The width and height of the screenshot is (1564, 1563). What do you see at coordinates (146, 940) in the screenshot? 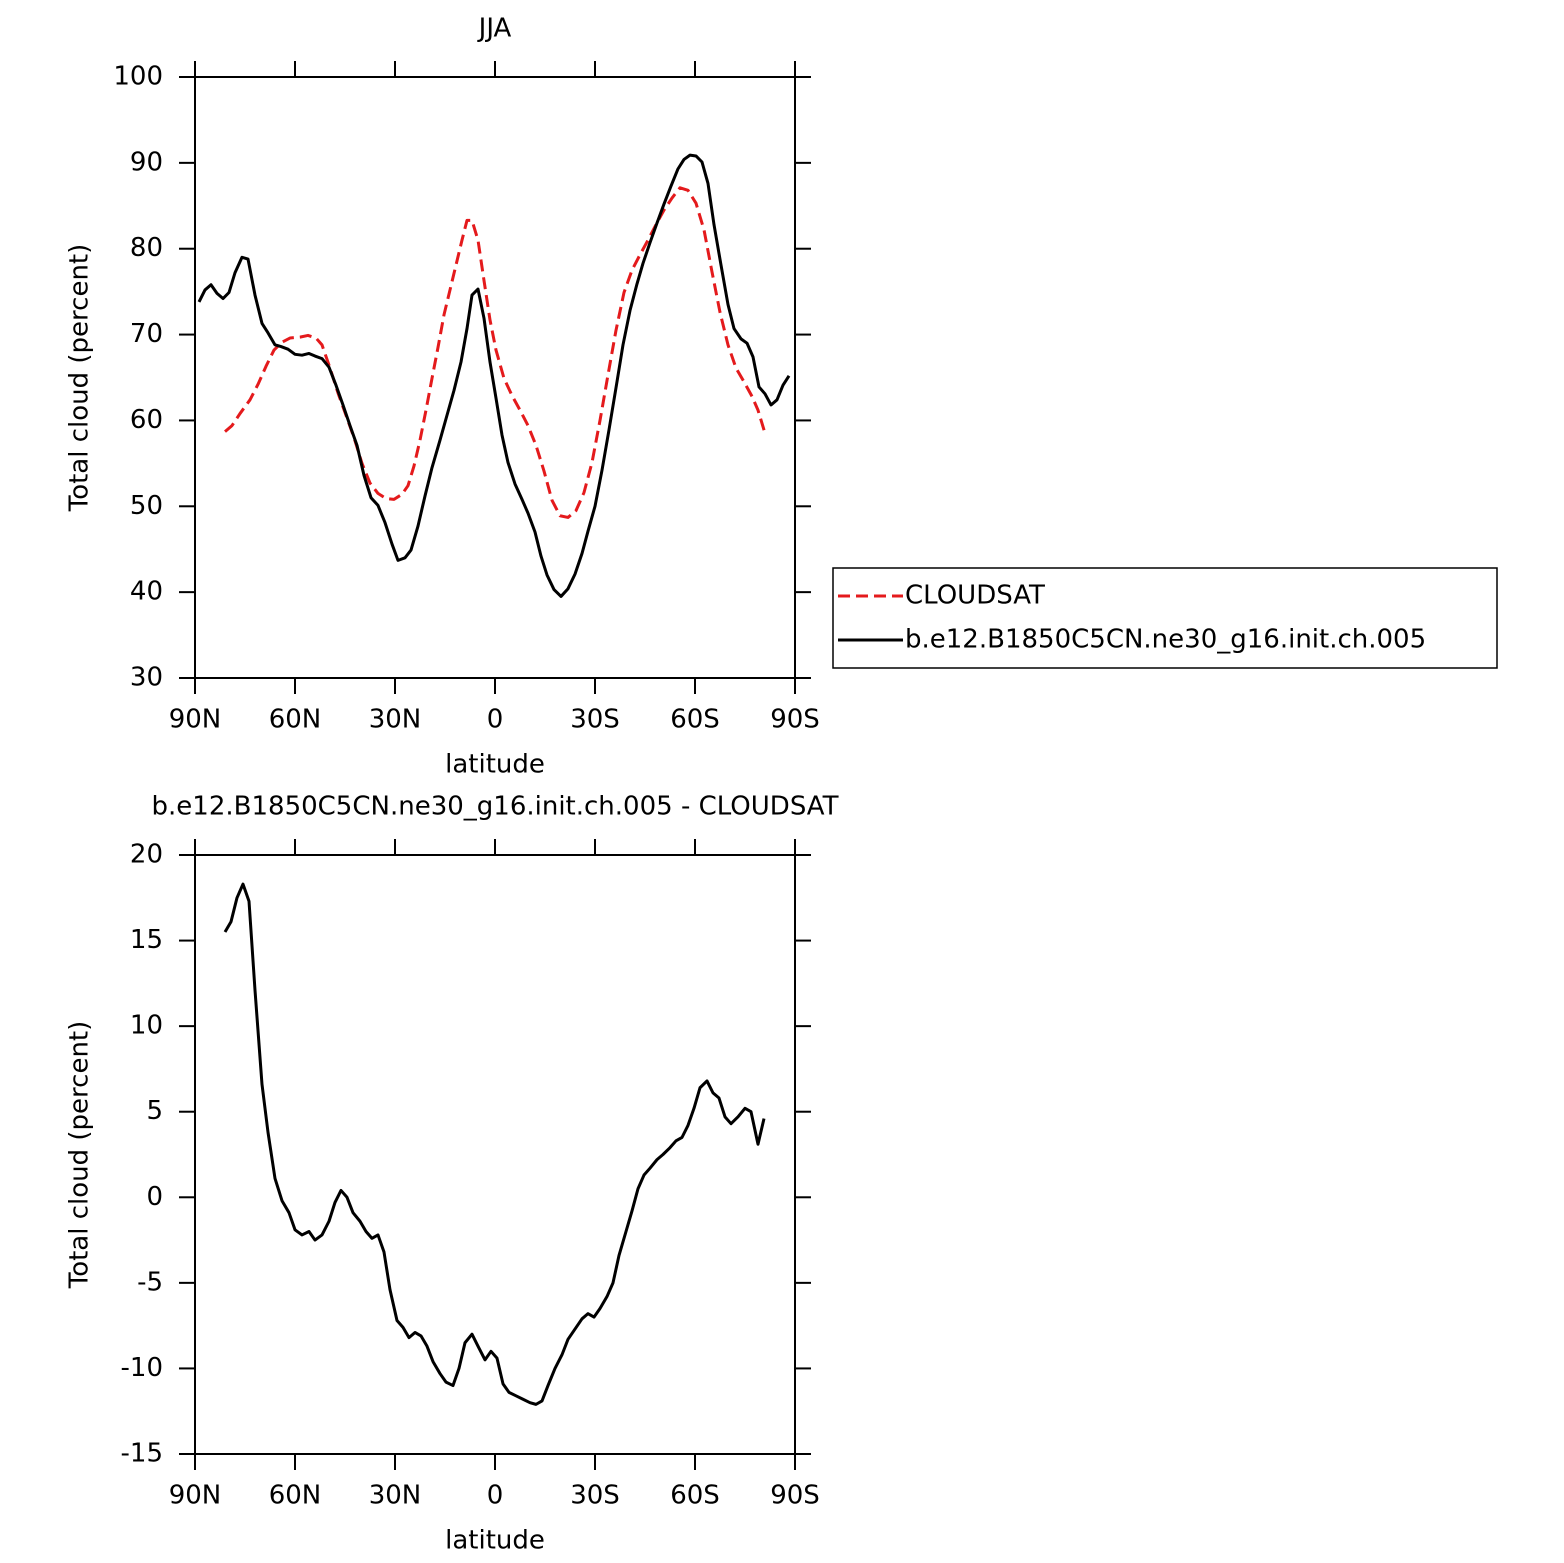
I see `y-tick-label: 15` at bounding box center [146, 940].